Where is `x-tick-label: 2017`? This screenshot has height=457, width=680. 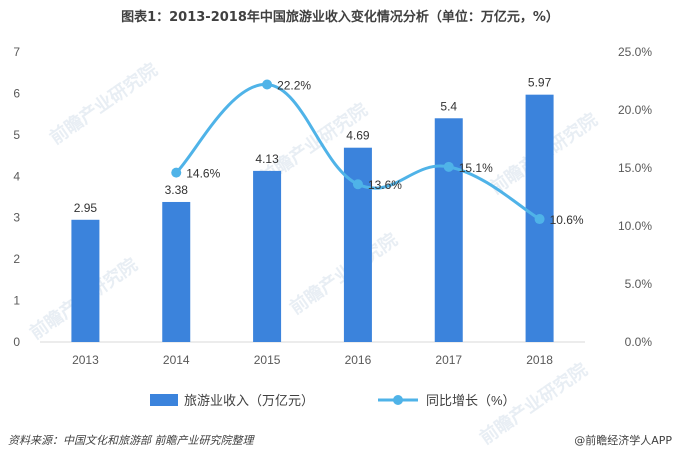 x-tick-label: 2017 is located at coordinates (448, 360).